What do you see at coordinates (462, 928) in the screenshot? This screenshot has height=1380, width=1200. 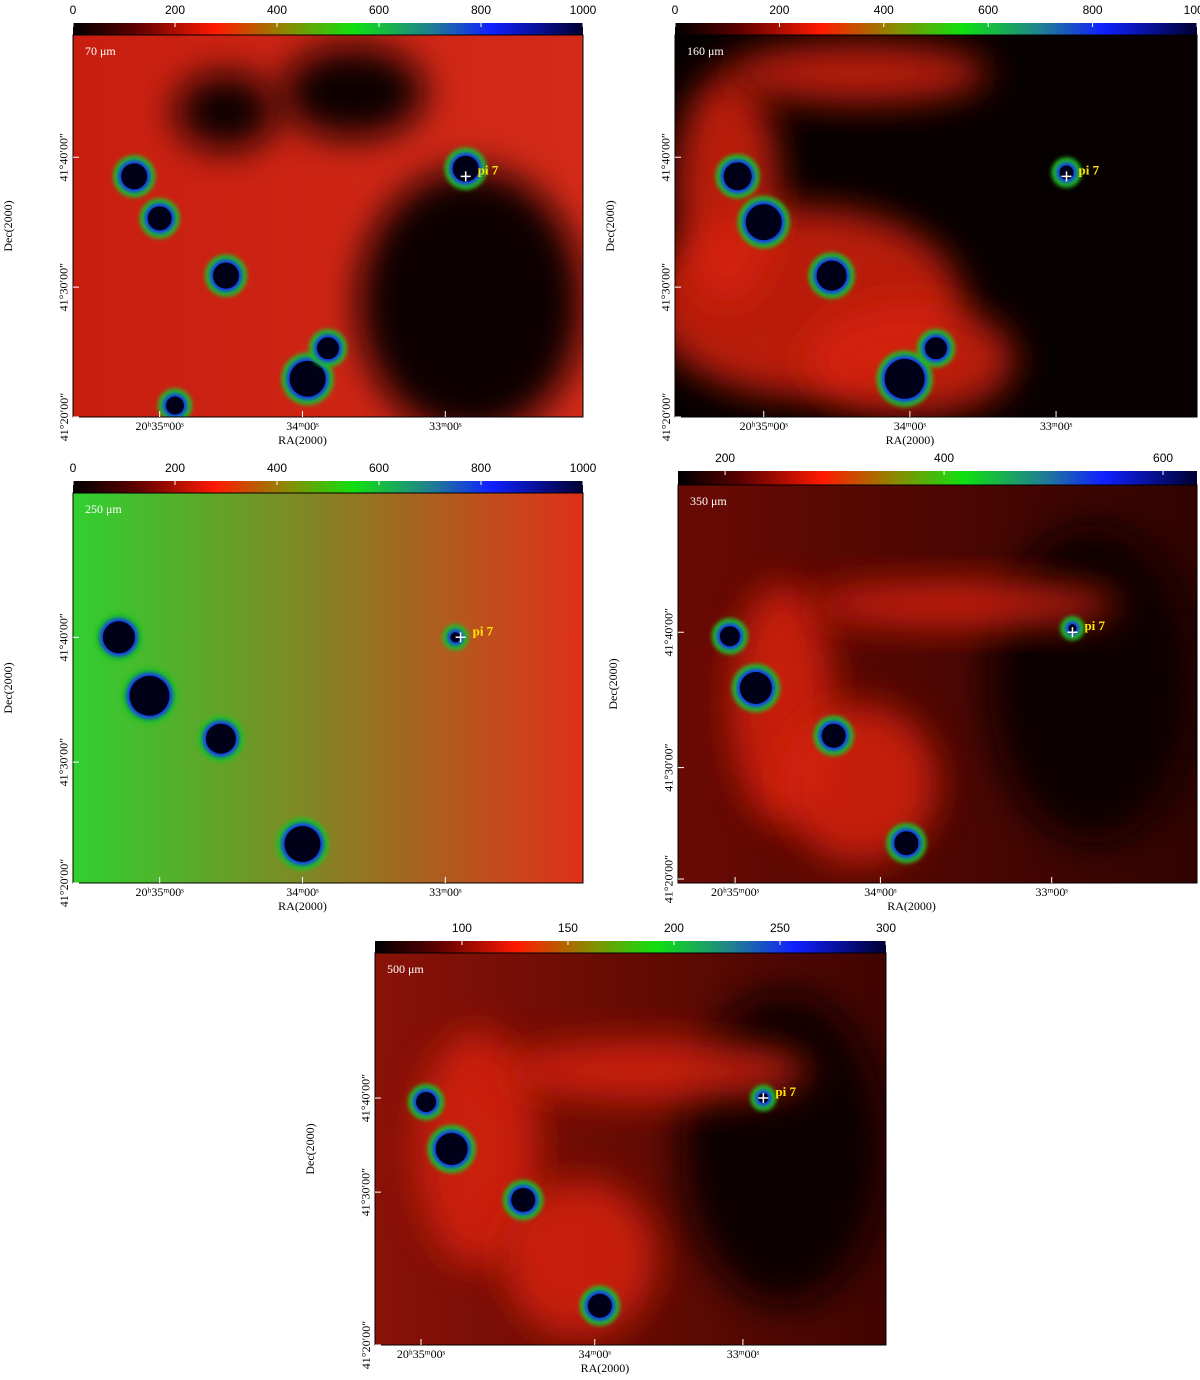 I see `colorbar-tick-label: 100` at bounding box center [462, 928].